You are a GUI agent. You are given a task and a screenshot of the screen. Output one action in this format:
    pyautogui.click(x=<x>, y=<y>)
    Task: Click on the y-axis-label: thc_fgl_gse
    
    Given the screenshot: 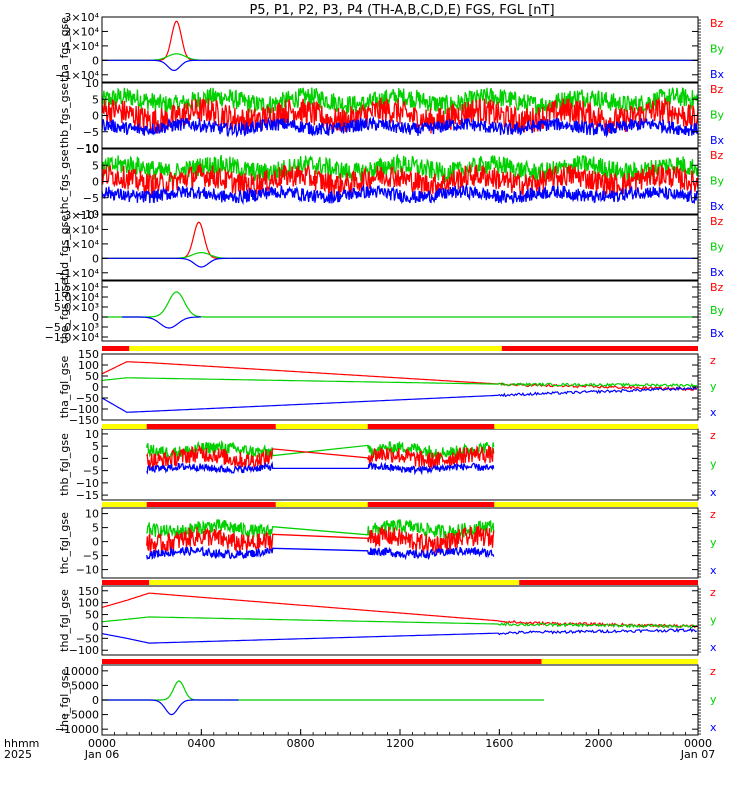 What is the action you would take?
    pyautogui.click(x=64, y=543)
    